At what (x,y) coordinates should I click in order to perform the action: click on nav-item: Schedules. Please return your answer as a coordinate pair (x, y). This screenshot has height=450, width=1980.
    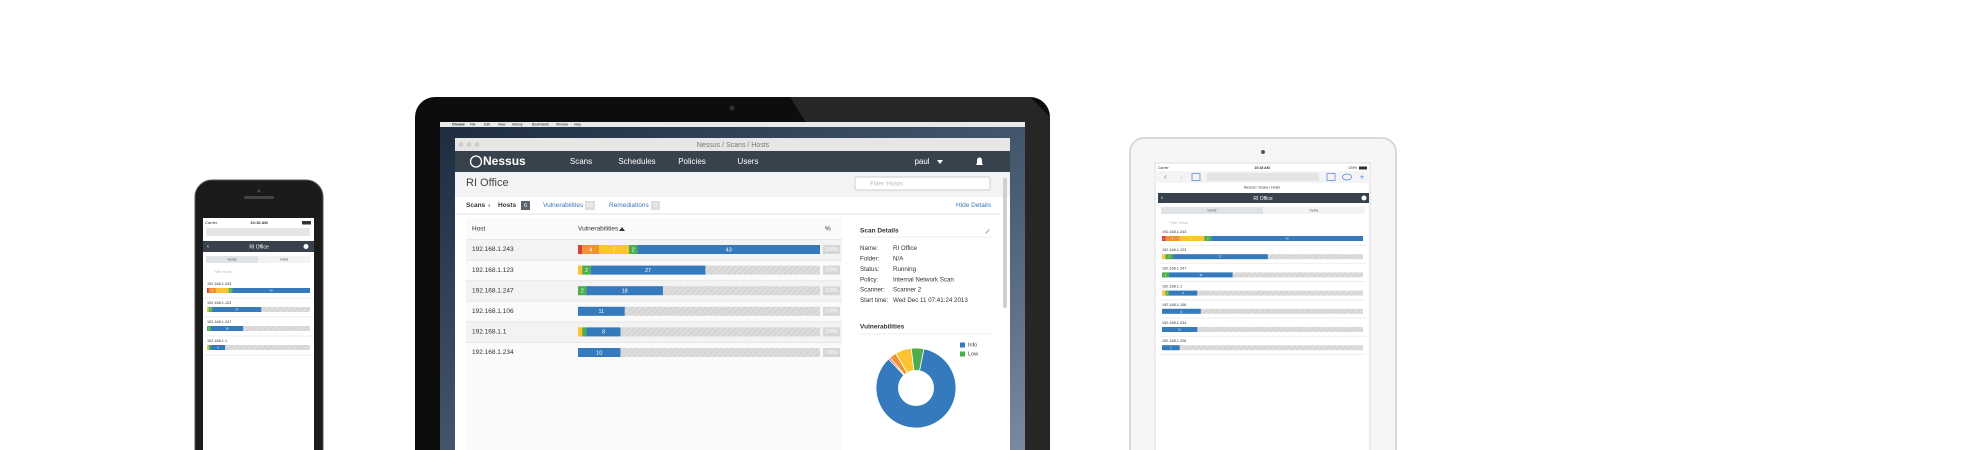
    Looking at the image, I should click on (636, 161).